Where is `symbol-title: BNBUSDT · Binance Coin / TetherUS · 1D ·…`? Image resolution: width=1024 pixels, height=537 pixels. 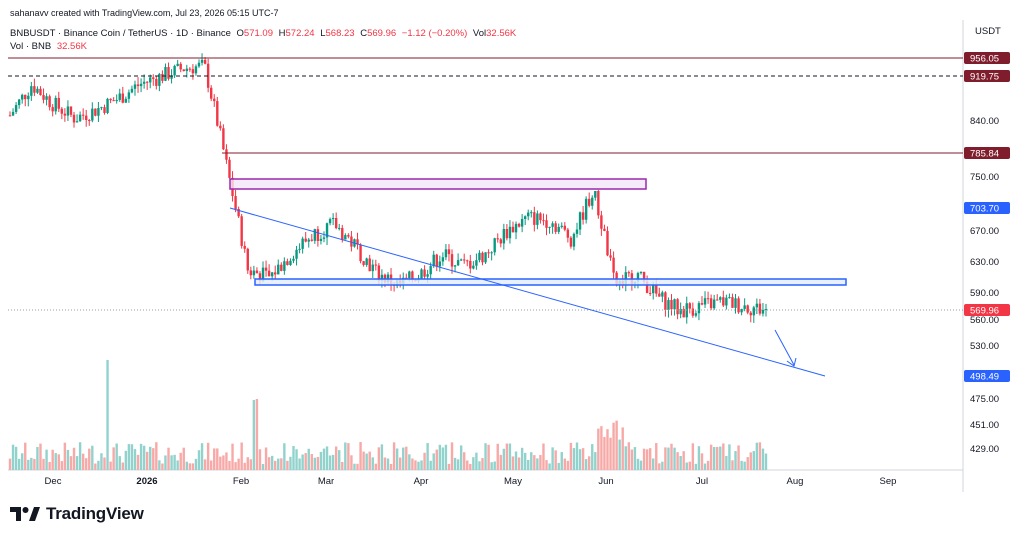 symbol-title: BNBUSDT · Binance Coin / TetherUS · 1D ·… is located at coordinates (120, 33).